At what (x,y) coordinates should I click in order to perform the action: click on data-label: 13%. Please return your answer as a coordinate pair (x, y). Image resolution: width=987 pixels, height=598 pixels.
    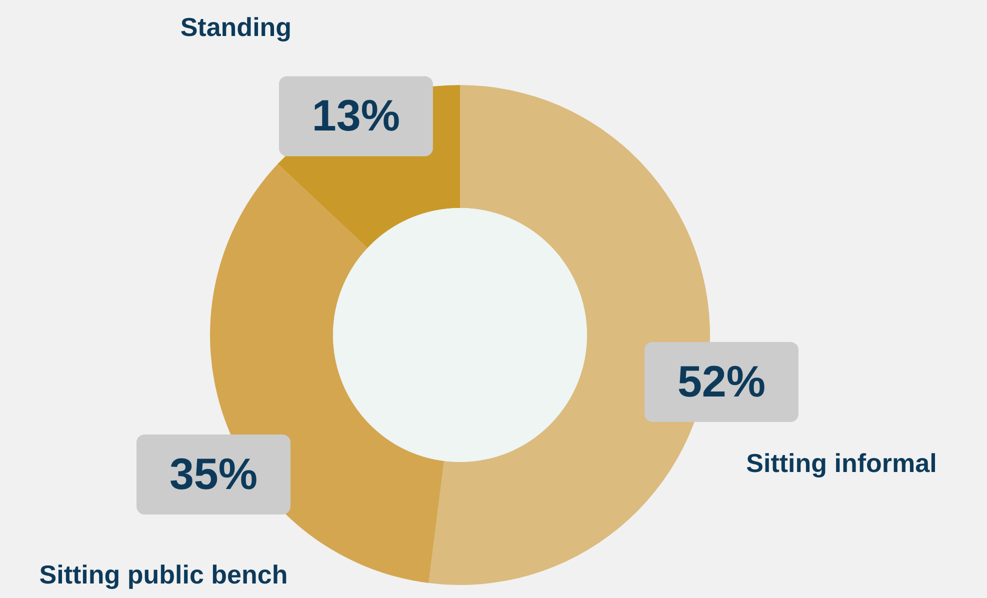
    Looking at the image, I should click on (356, 116).